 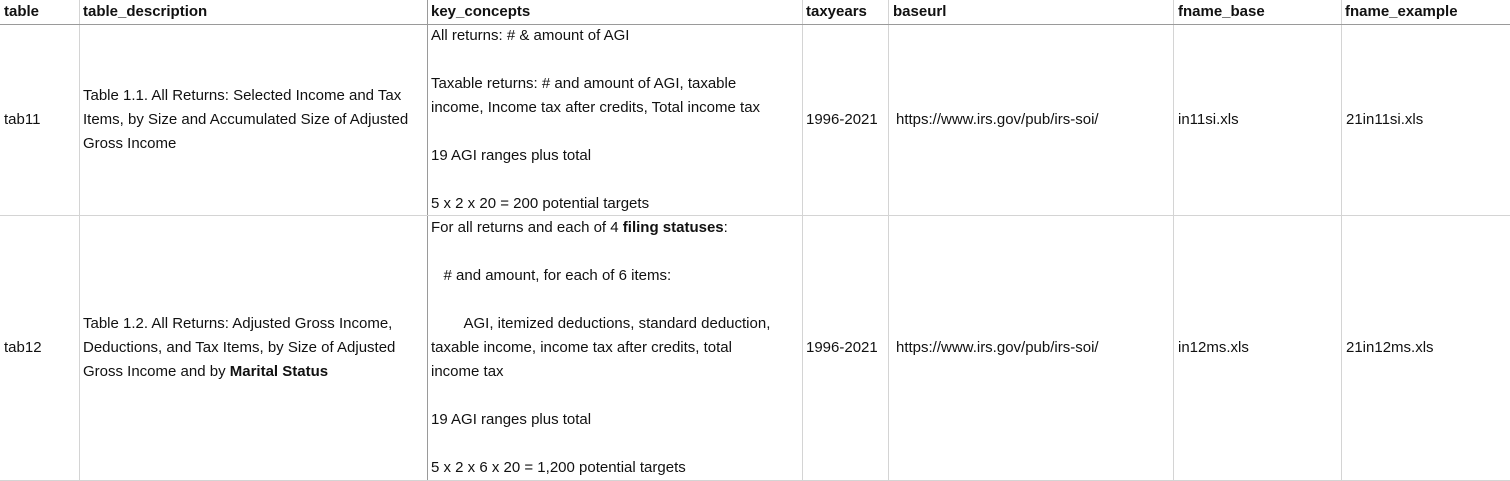 What do you see at coordinates (279, 371) in the screenshot?
I see `bold-text: Marital Status` at bounding box center [279, 371].